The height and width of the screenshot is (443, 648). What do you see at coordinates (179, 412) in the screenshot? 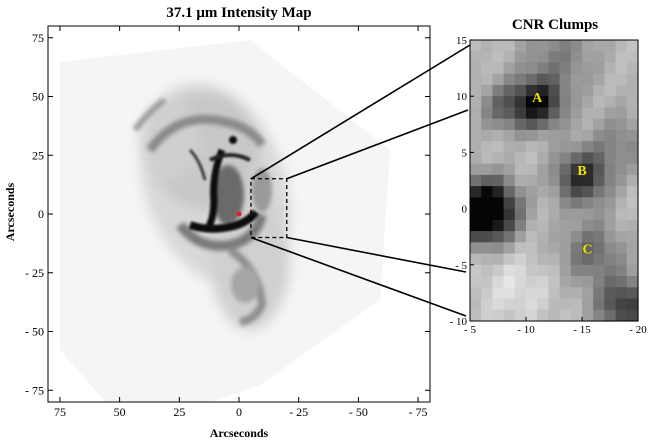
I see `x-tick-label: 25` at bounding box center [179, 412].